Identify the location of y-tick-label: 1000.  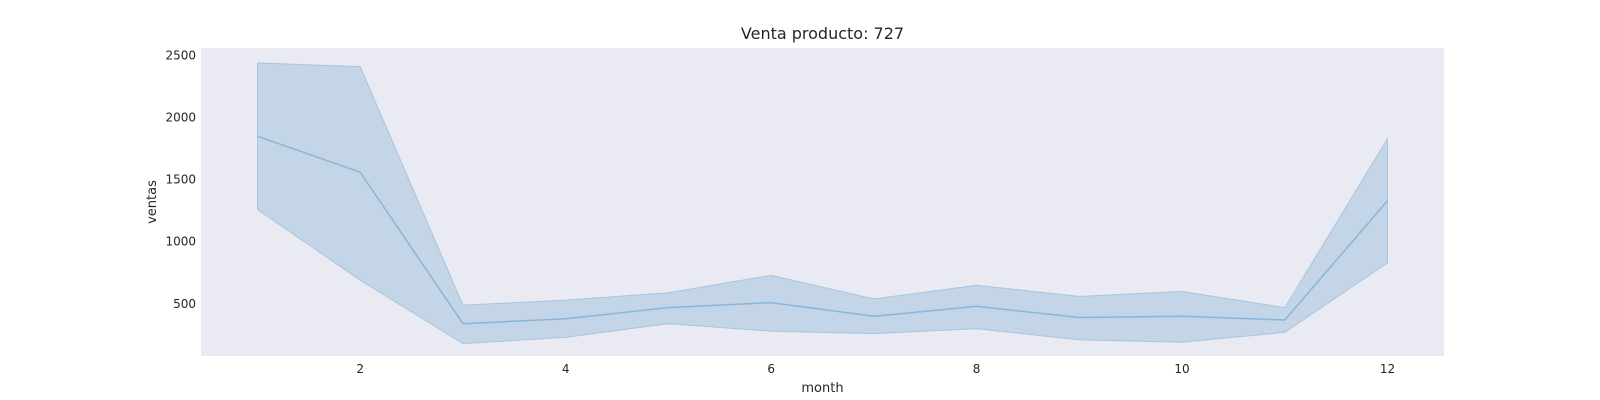
(180, 242).